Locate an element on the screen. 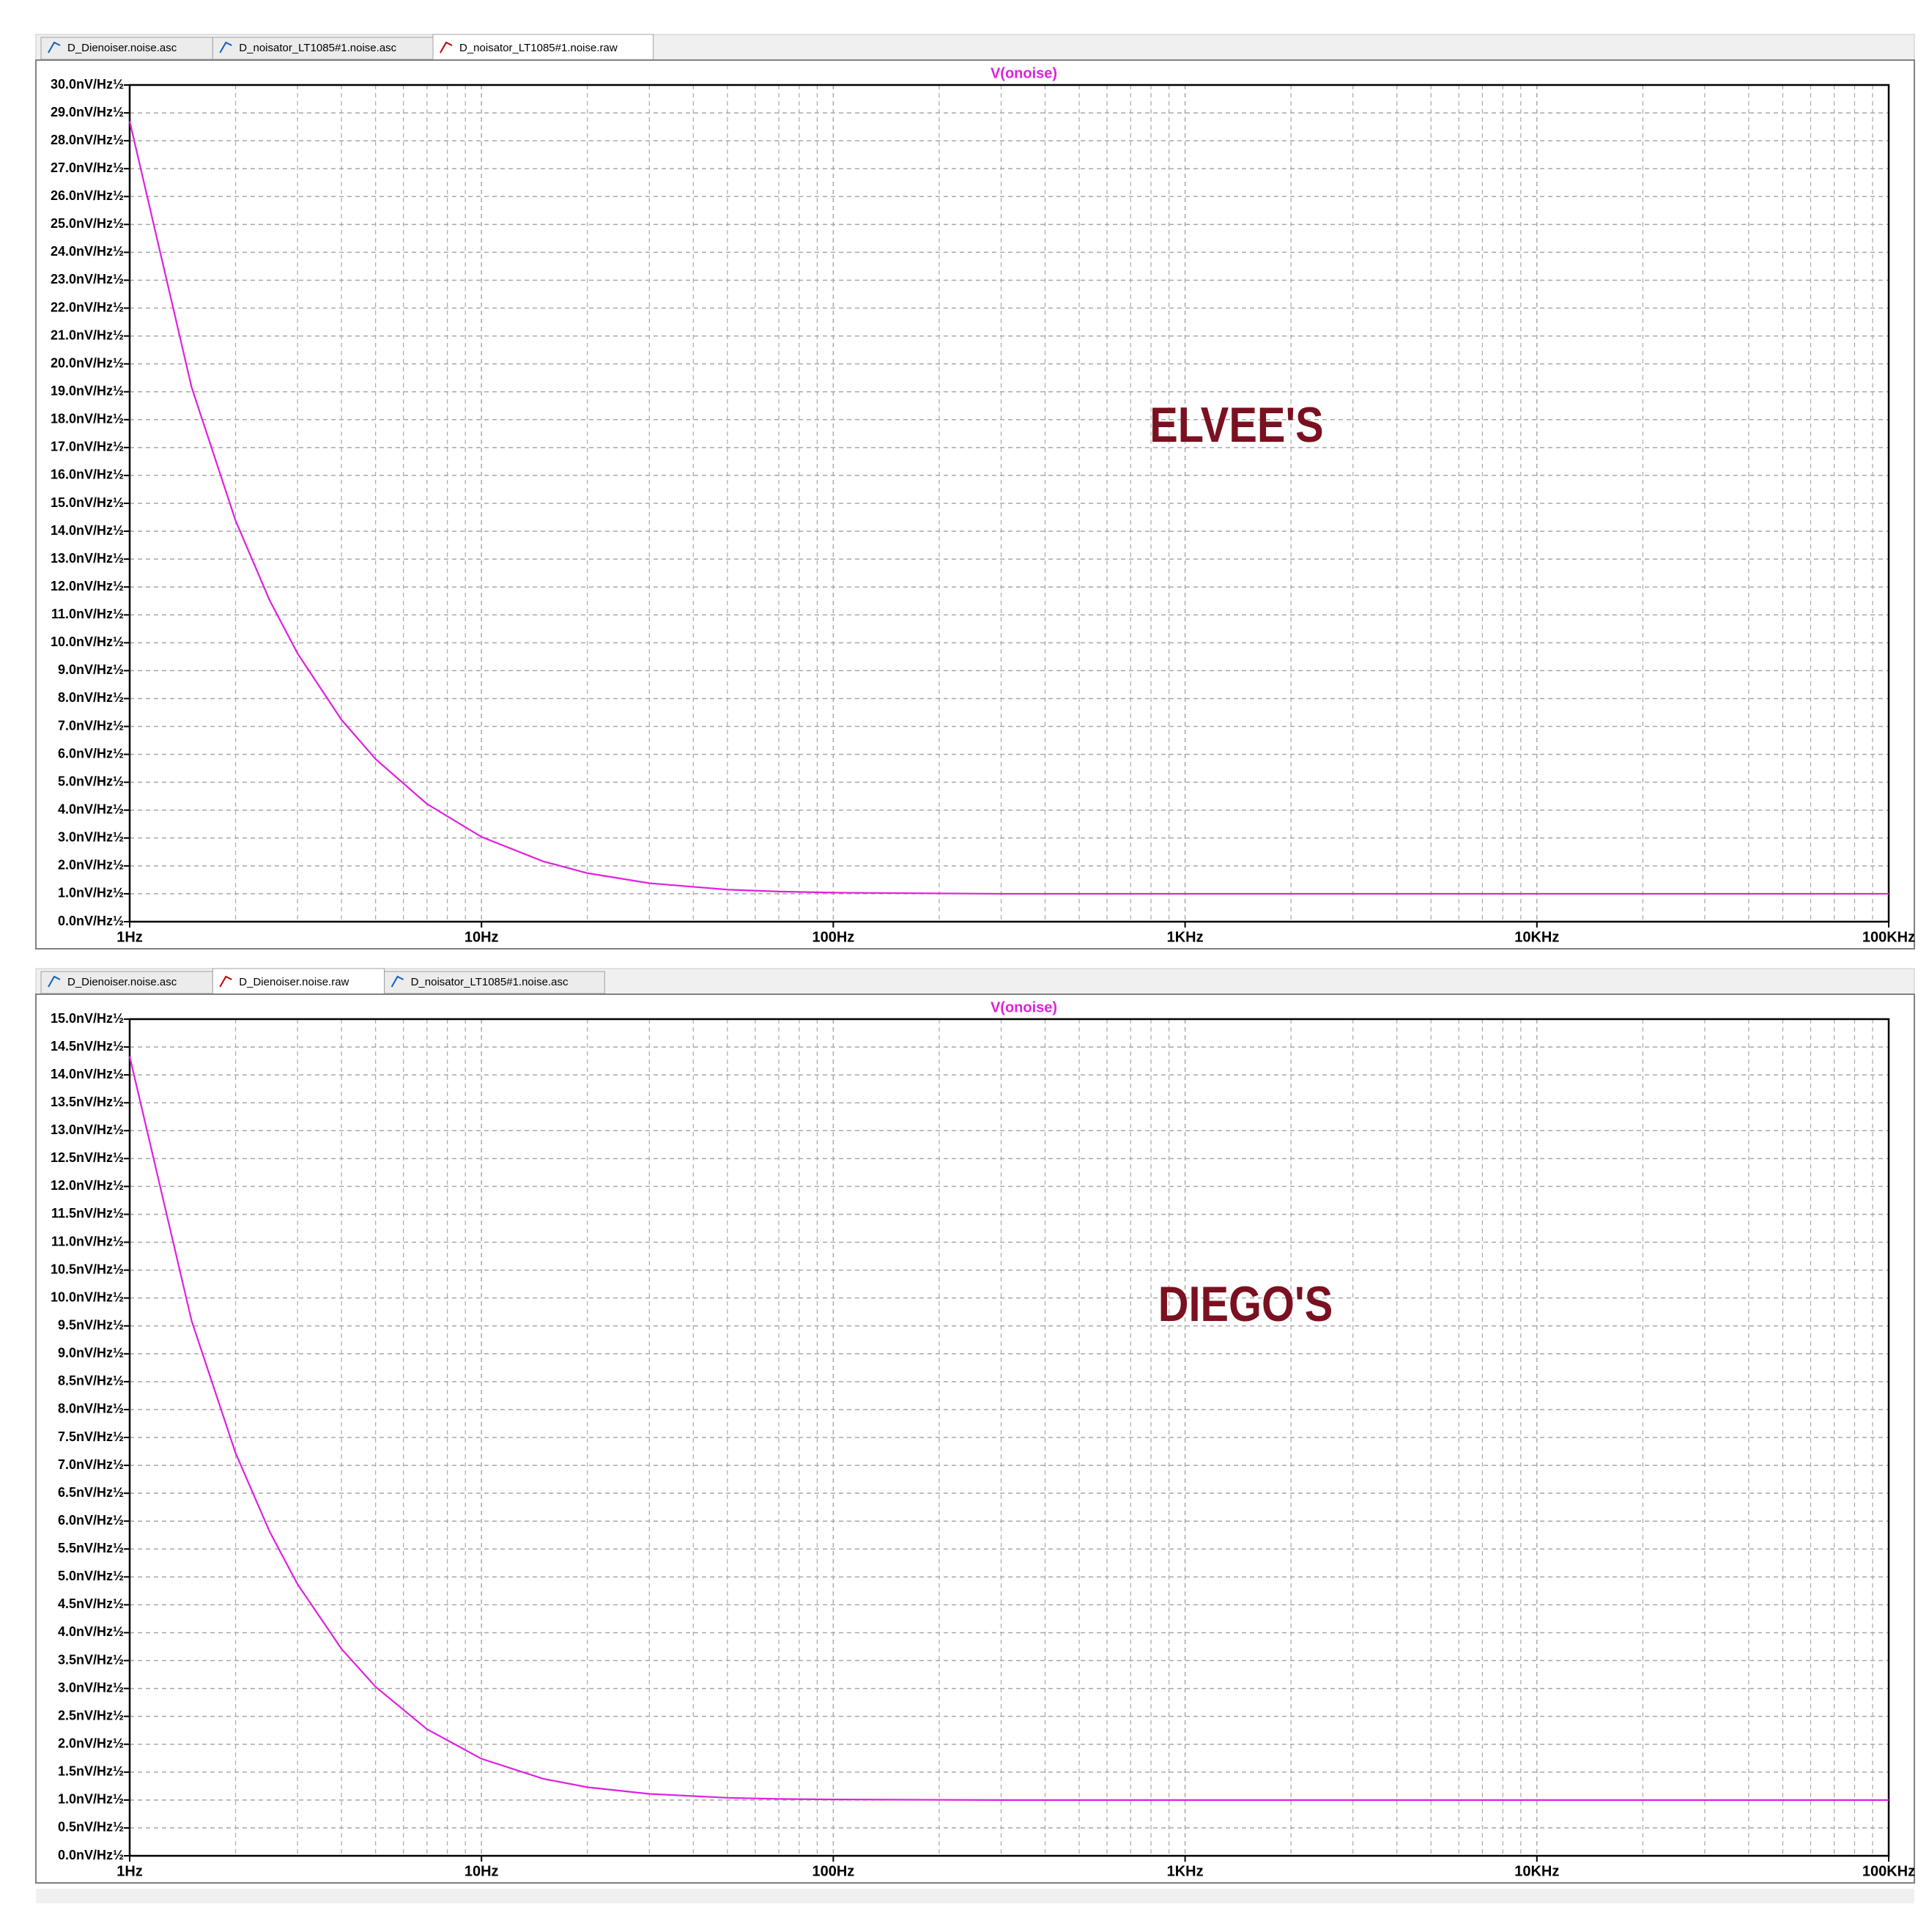  y-tick-label: 2.5nV/Hz½ is located at coordinates (91, 1715).